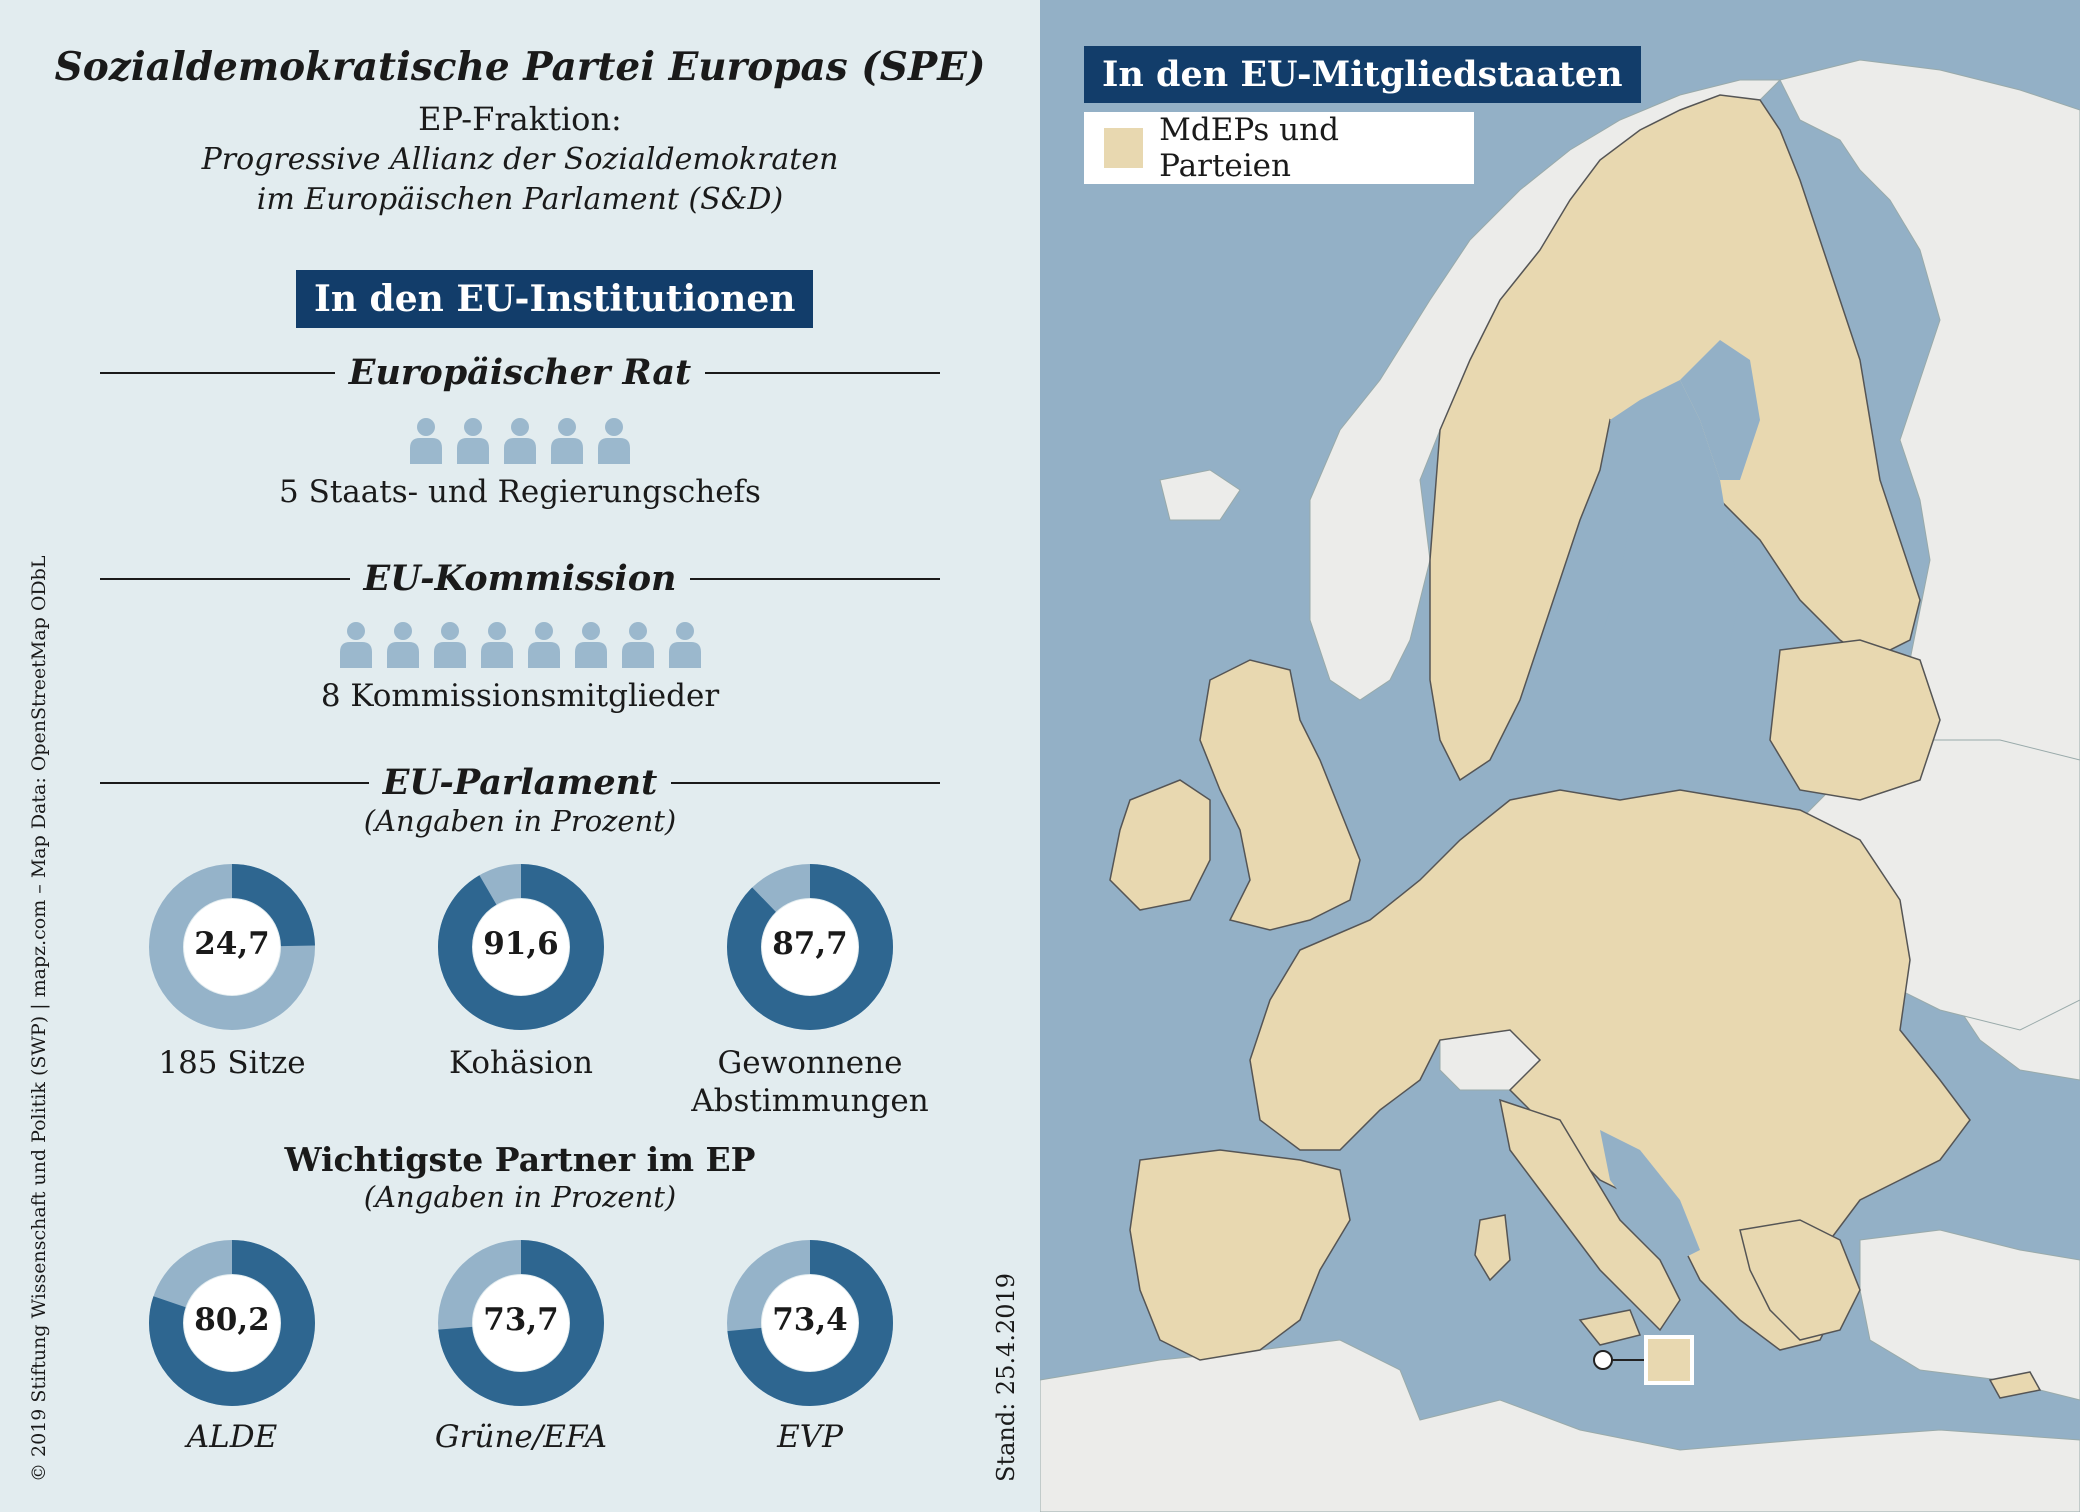 This screenshot has width=2080, height=1512. What do you see at coordinates (520, 372) in the screenshot?
I see `council-heading: Europäischer Rat` at bounding box center [520, 372].